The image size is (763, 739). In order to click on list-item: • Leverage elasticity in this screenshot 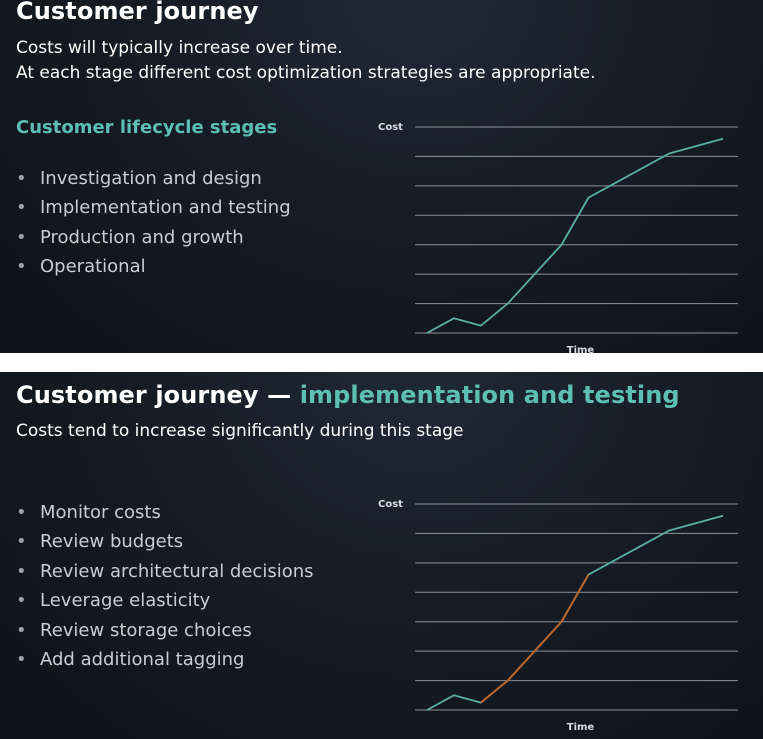, I will do `click(165, 600)`.